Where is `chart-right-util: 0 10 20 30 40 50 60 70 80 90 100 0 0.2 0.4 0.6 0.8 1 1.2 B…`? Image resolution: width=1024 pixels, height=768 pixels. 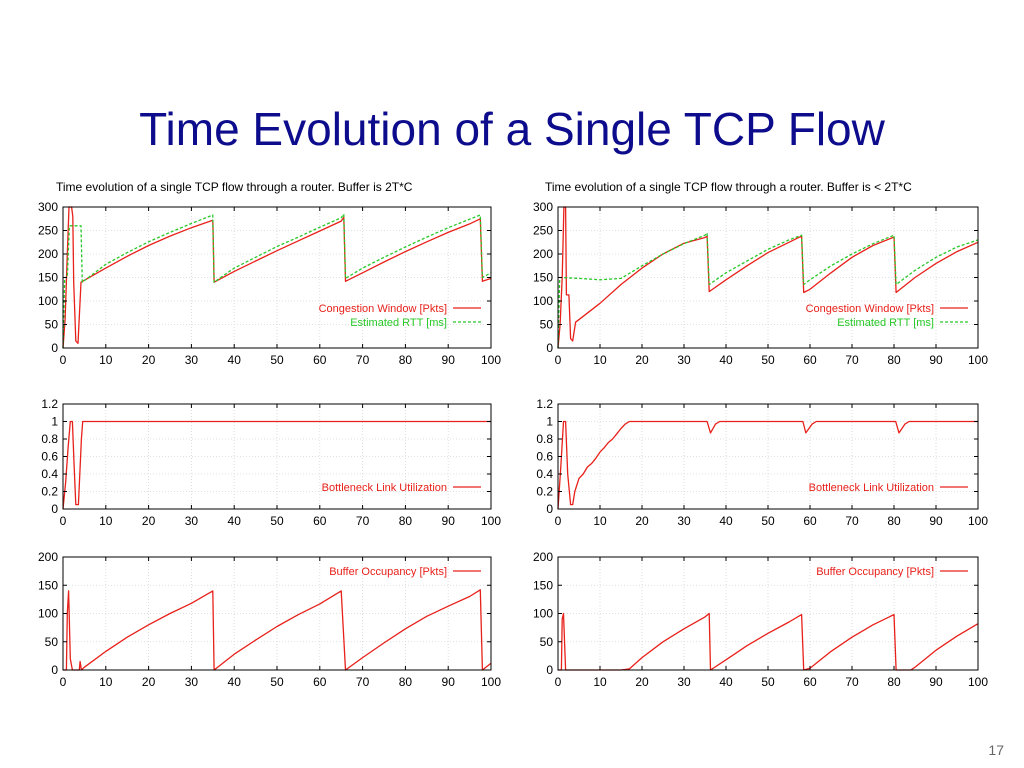 chart-right-util: 0 10 20 30 40 50 60 70 80 90 100 0 0.2 0.4 0.6 0.8 1 1.2 B… is located at coordinates (762, 462).